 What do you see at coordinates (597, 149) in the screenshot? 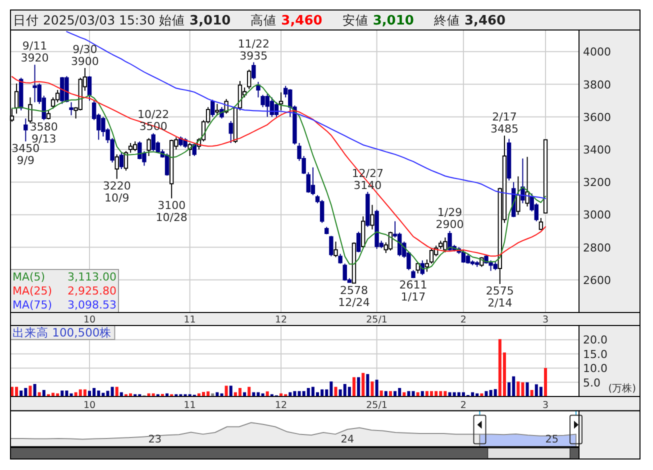
I see `y-tick-label: 3400` at bounding box center [597, 149].